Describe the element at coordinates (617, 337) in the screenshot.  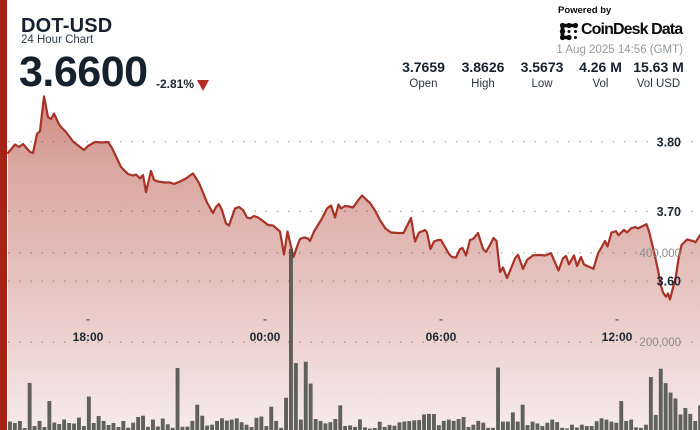
I see `svg-text: 12:00` at that location.